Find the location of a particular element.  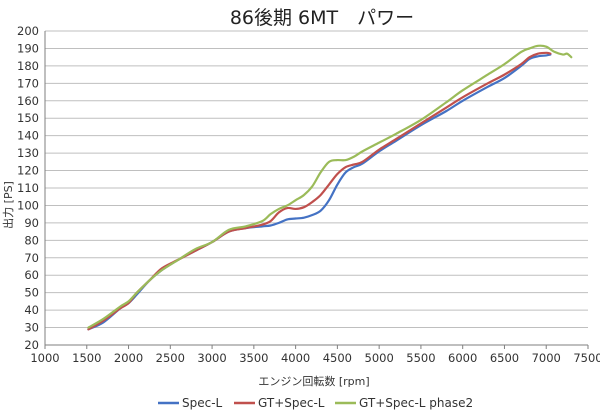

x-tick-label: 1000 is located at coordinates (44, 358).